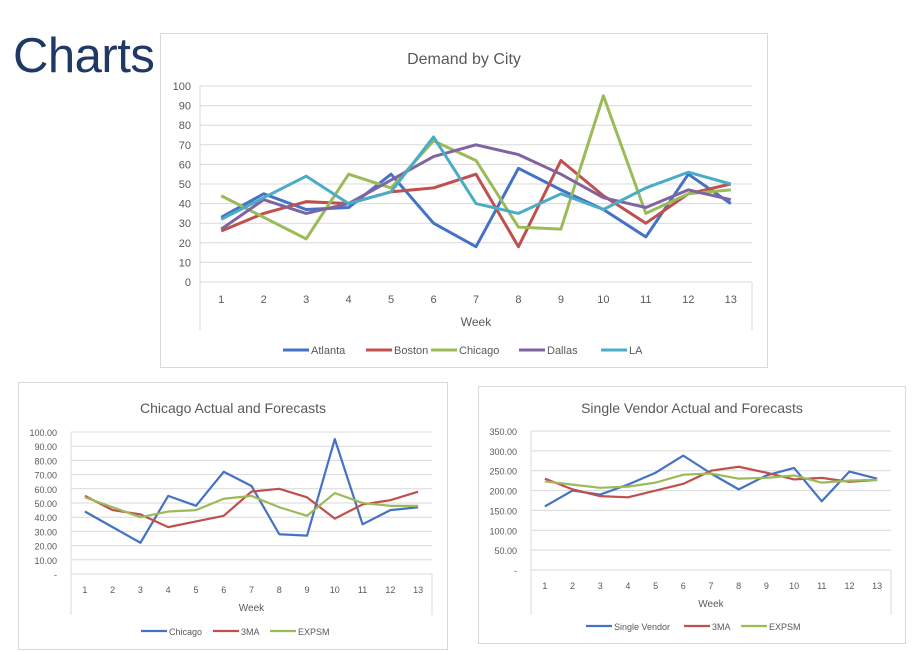 The width and height of the screenshot is (912, 651). I want to click on legend-label: Atlanta, so click(328, 351).